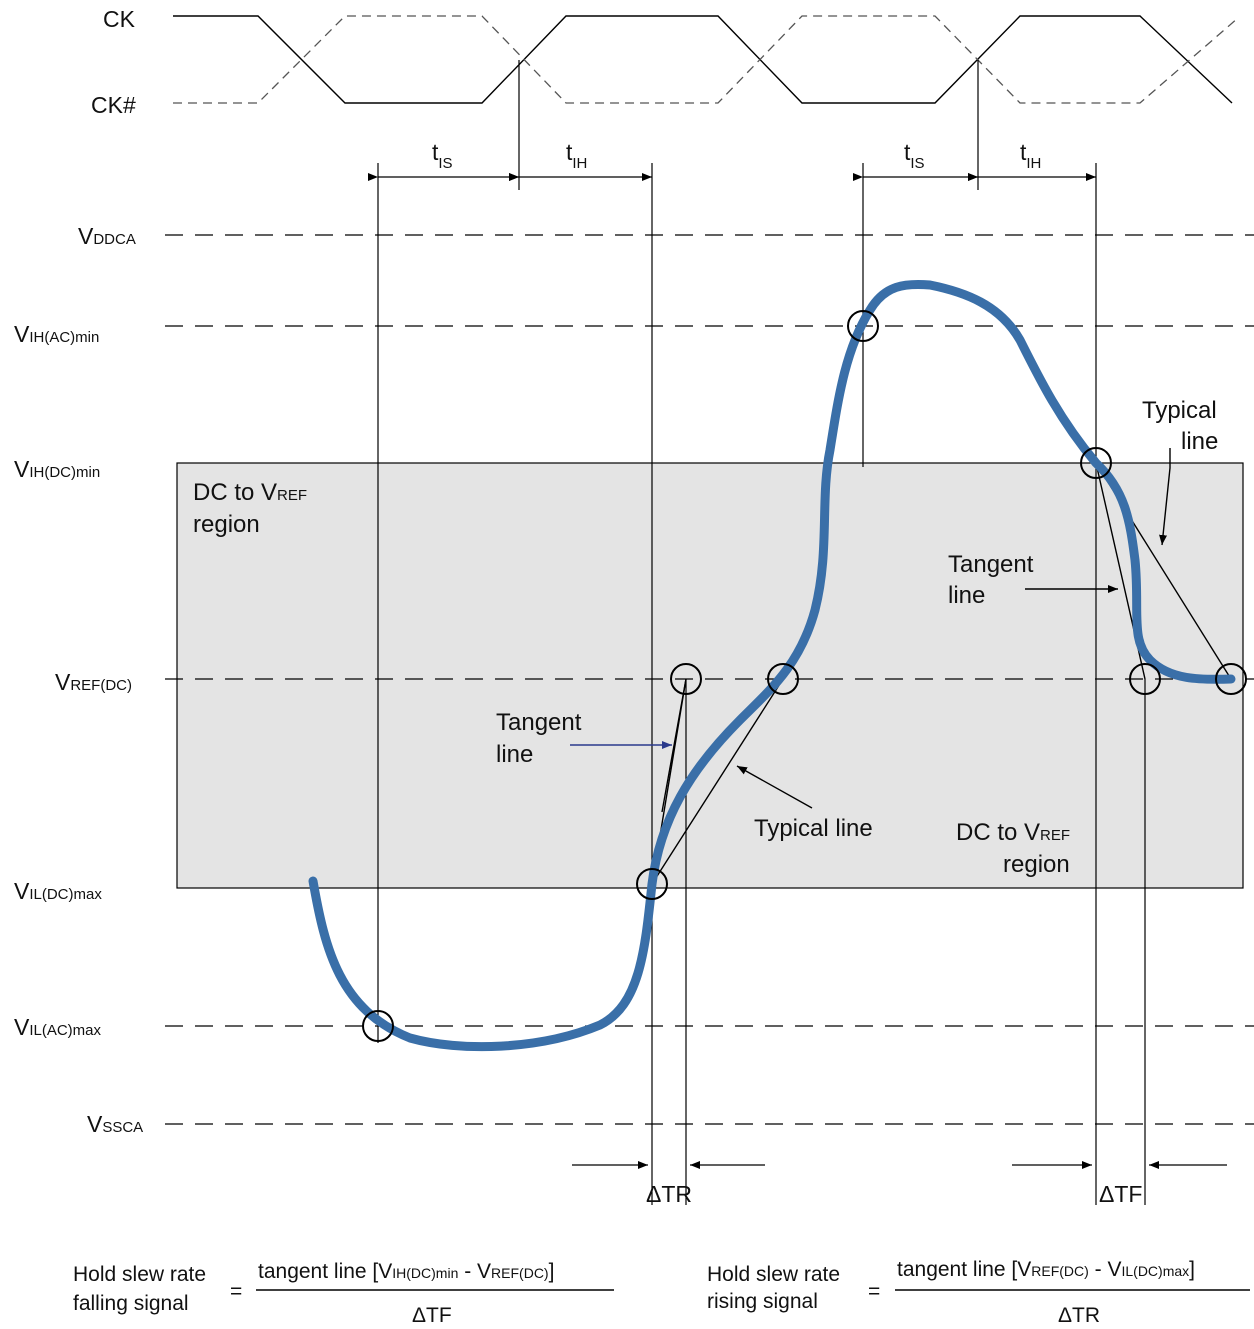 The image size is (1254, 1329). Describe the element at coordinates (58, 1027) in the screenshot. I see `vil-ac-label: VIL(AC)max` at that location.